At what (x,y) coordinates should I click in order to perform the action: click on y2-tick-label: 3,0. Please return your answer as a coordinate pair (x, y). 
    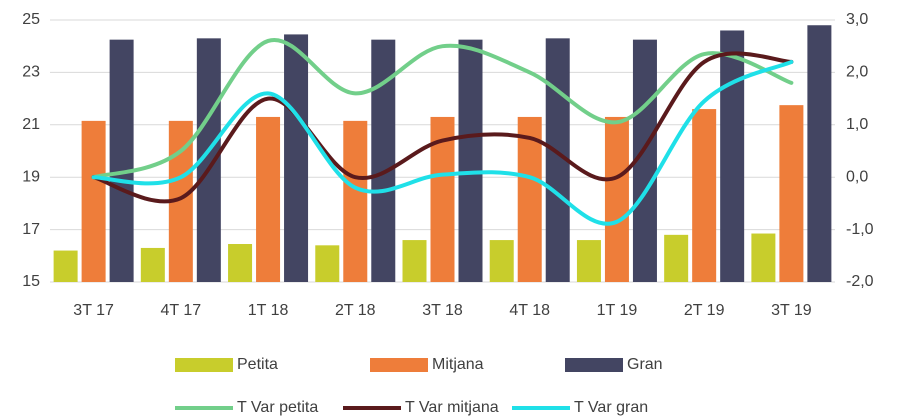
    Looking at the image, I should click on (857, 19).